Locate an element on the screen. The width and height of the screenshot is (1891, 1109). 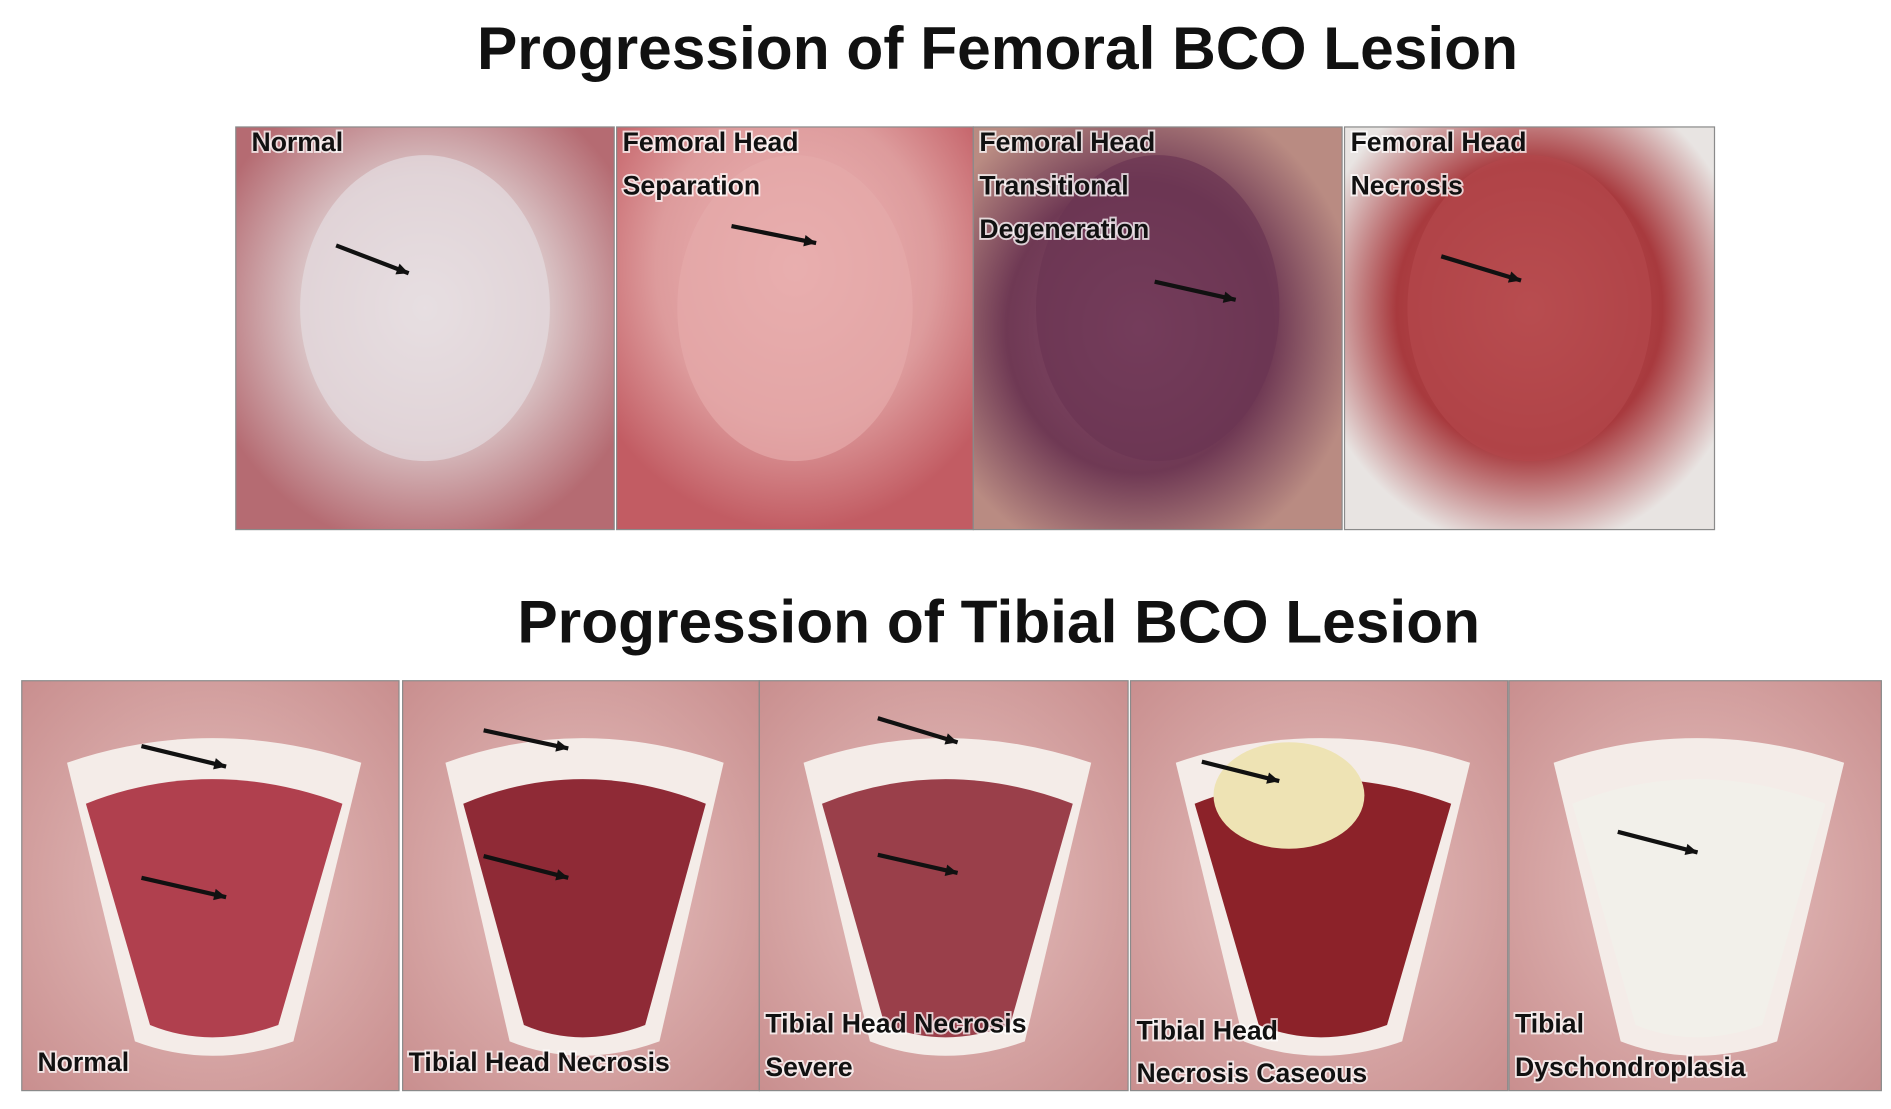
panel-label: Severe is located at coordinates (808, 1067).